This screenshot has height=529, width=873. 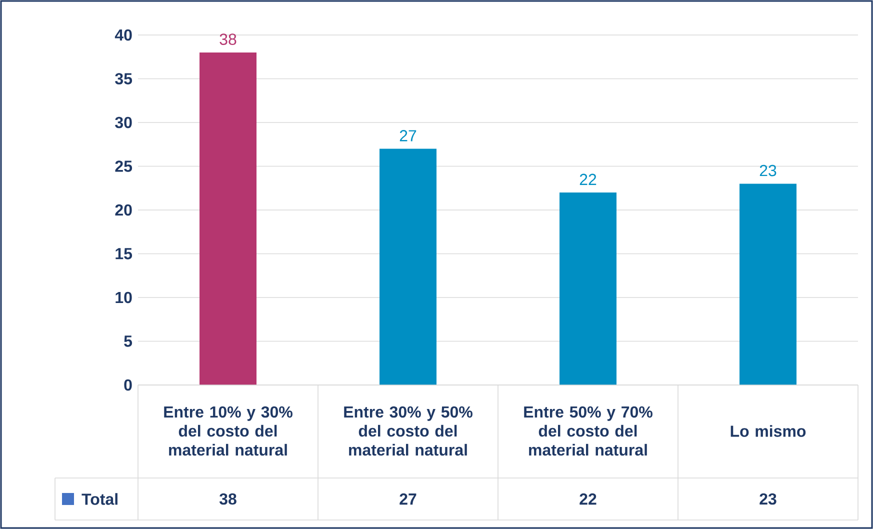 What do you see at coordinates (124, 298) in the screenshot?
I see `y-tick-label: 10` at bounding box center [124, 298].